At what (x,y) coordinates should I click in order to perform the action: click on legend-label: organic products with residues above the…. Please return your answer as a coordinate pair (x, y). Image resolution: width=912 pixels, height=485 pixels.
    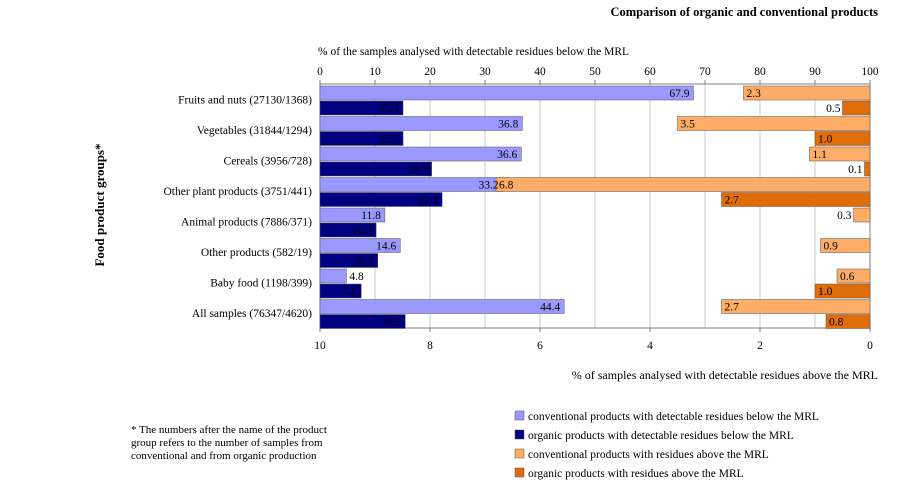
    Looking at the image, I should click on (636, 474).